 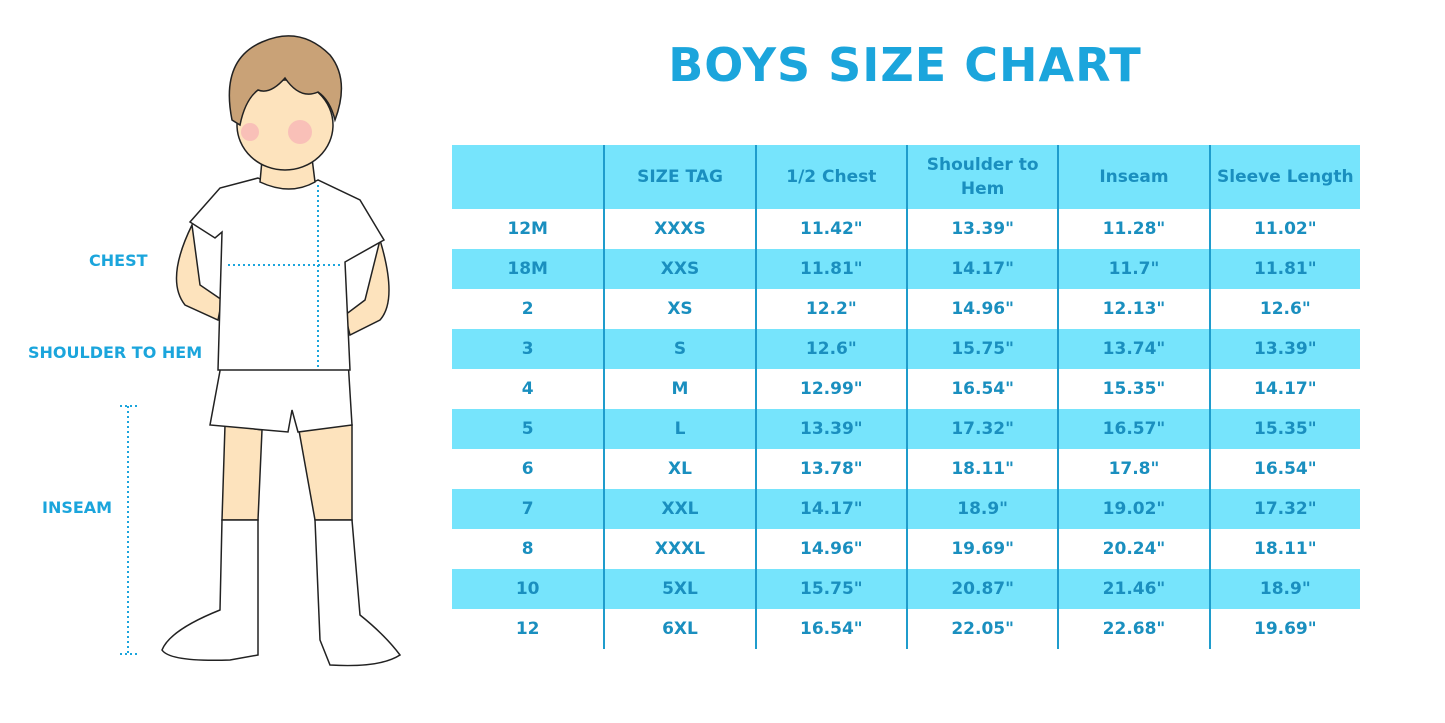 I want to click on table-cell: XXXL, so click(x=678, y=549).